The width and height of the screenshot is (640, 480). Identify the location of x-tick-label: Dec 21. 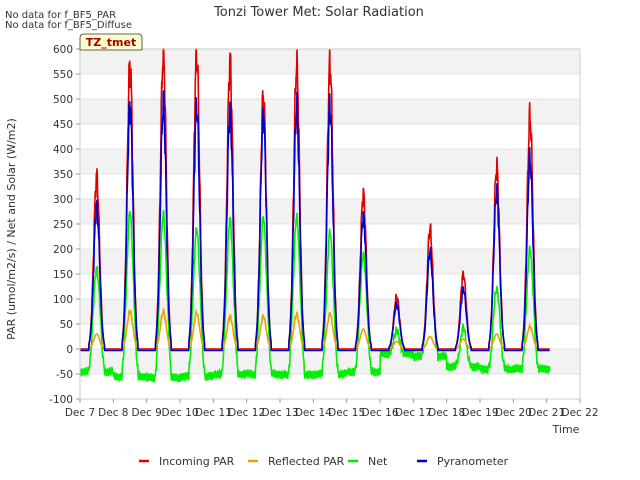
(546, 413).